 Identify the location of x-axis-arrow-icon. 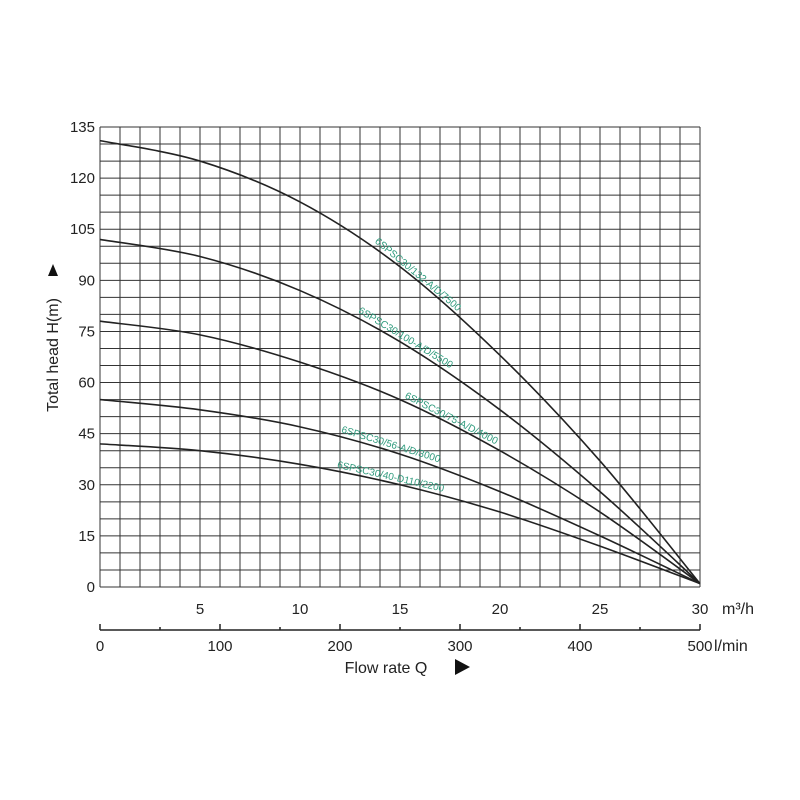
(462, 667).